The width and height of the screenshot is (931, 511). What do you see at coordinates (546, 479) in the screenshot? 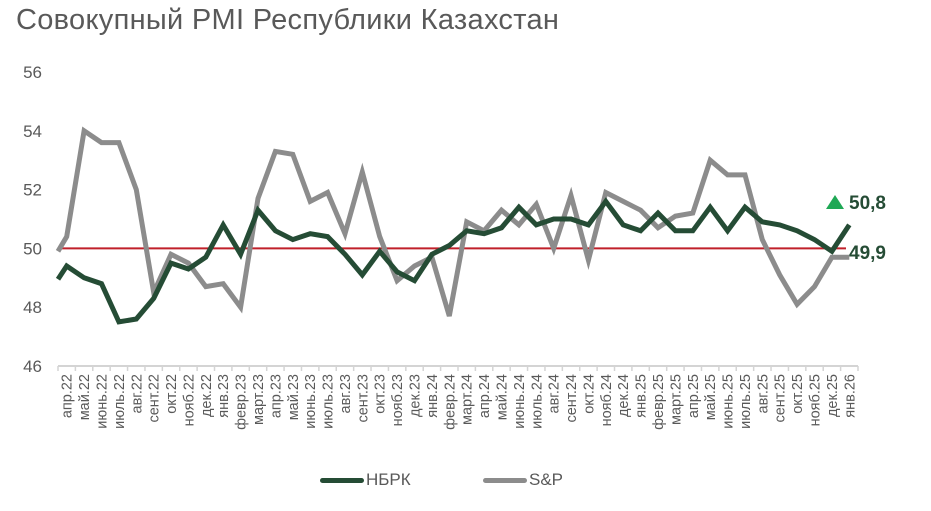
I see `legend-label-sp: S&P` at bounding box center [546, 479].